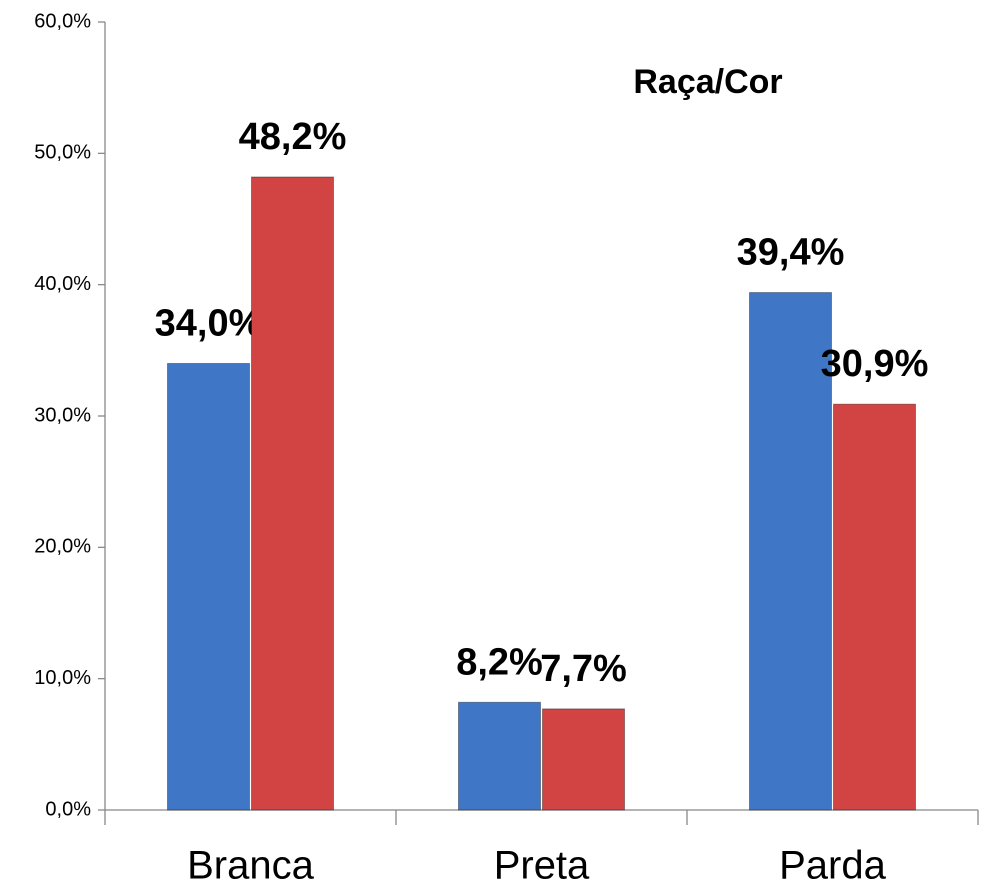 The image size is (987, 890). What do you see at coordinates (707, 82) in the screenshot?
I see `chart-title: Raça/Cor` at bounding box center [707, 82].